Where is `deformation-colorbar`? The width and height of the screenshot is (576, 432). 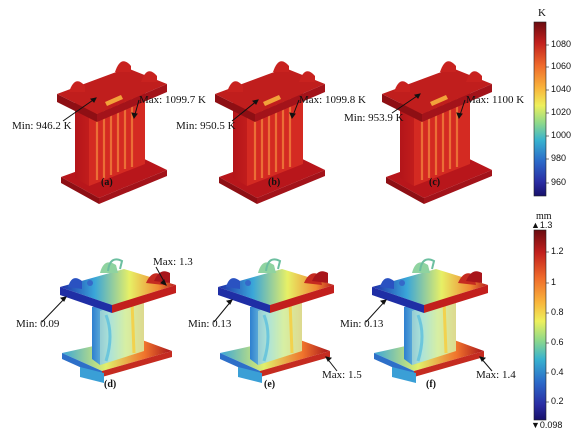 deformation-colorbar is located at coordinates (540, 325).